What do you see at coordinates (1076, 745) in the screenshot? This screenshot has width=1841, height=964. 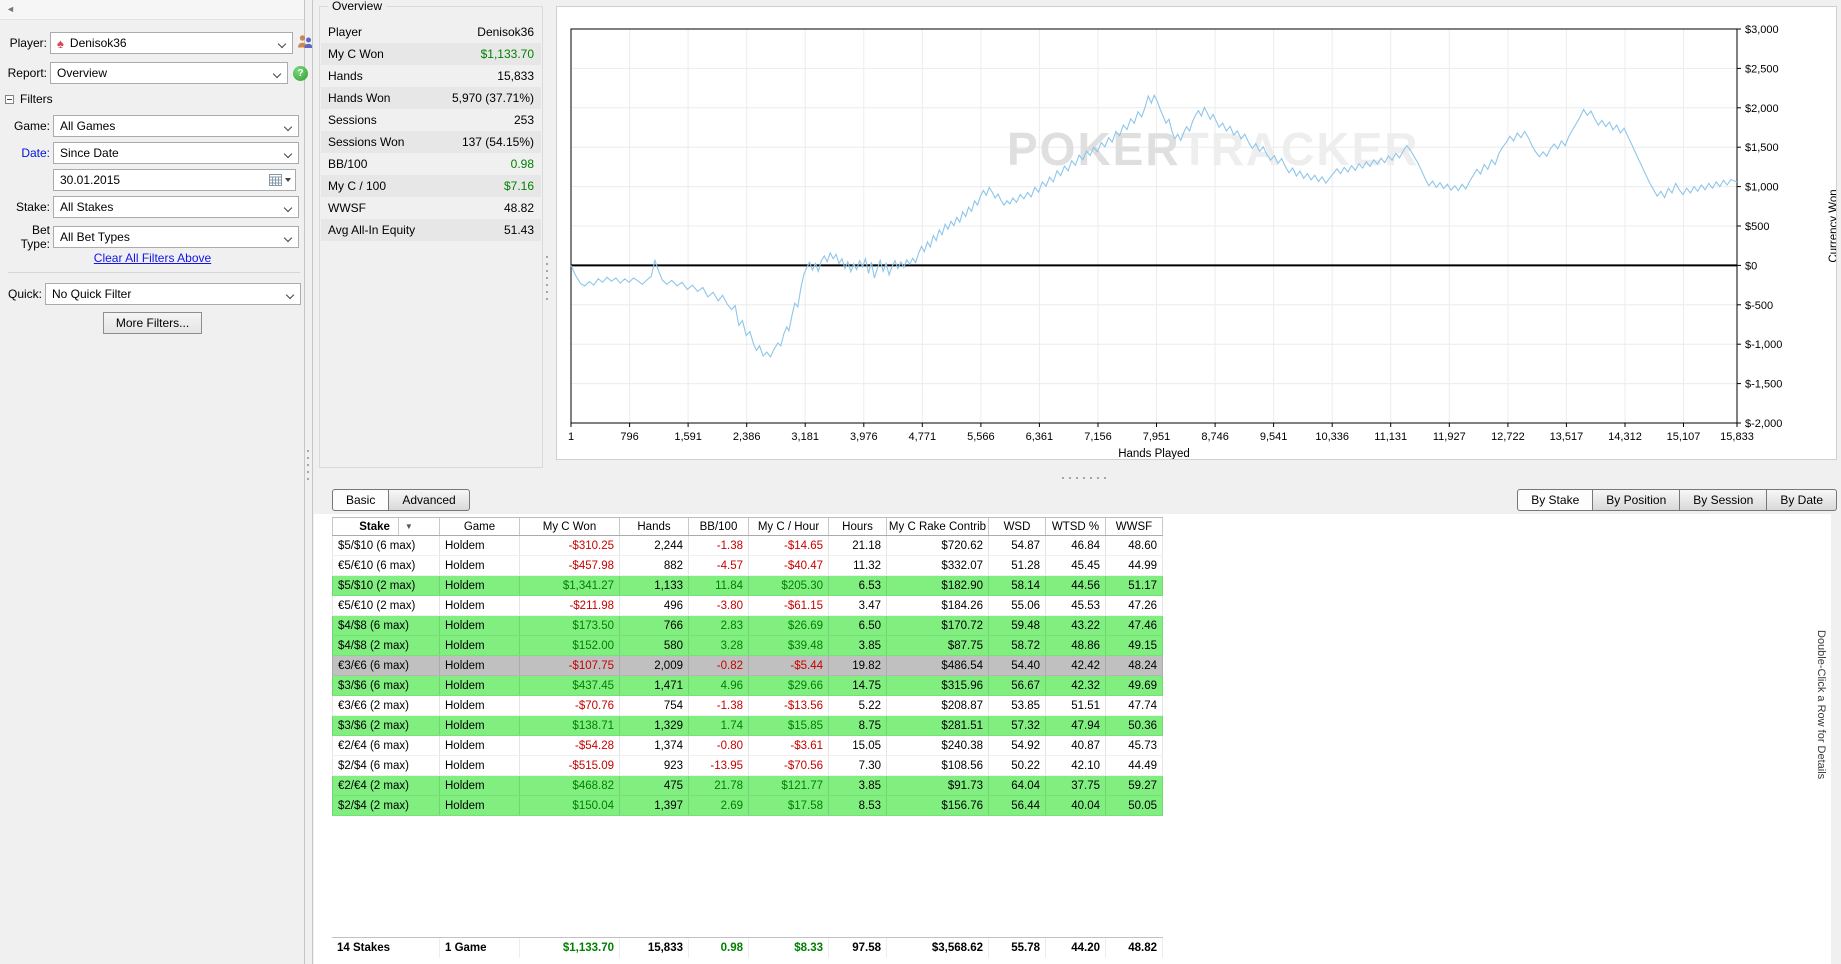 I see `cell-wtsd: 40.87` at bounding box center [1076, 745].